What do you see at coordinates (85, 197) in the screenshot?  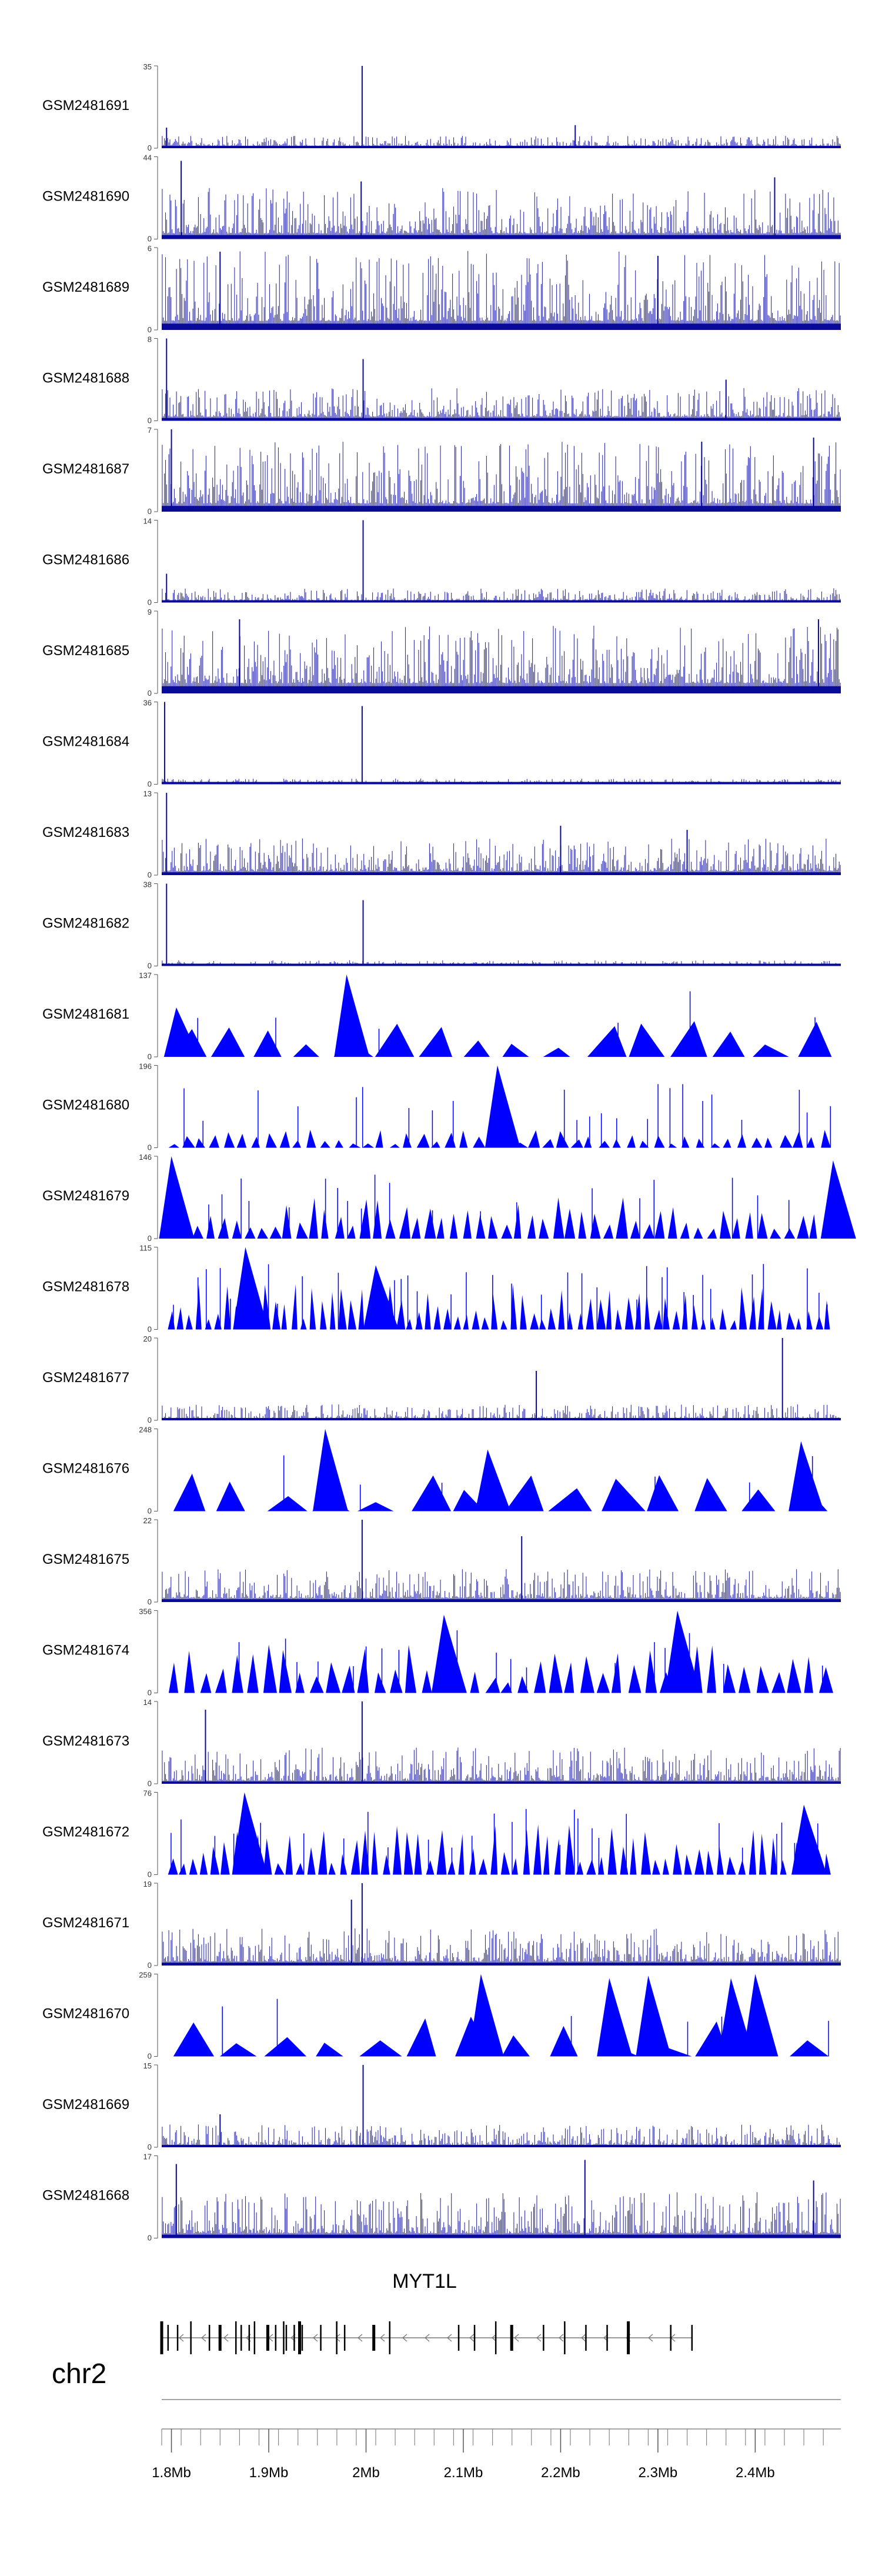 I see `track-name: GSM2481690` at bounding box center [85, 197].